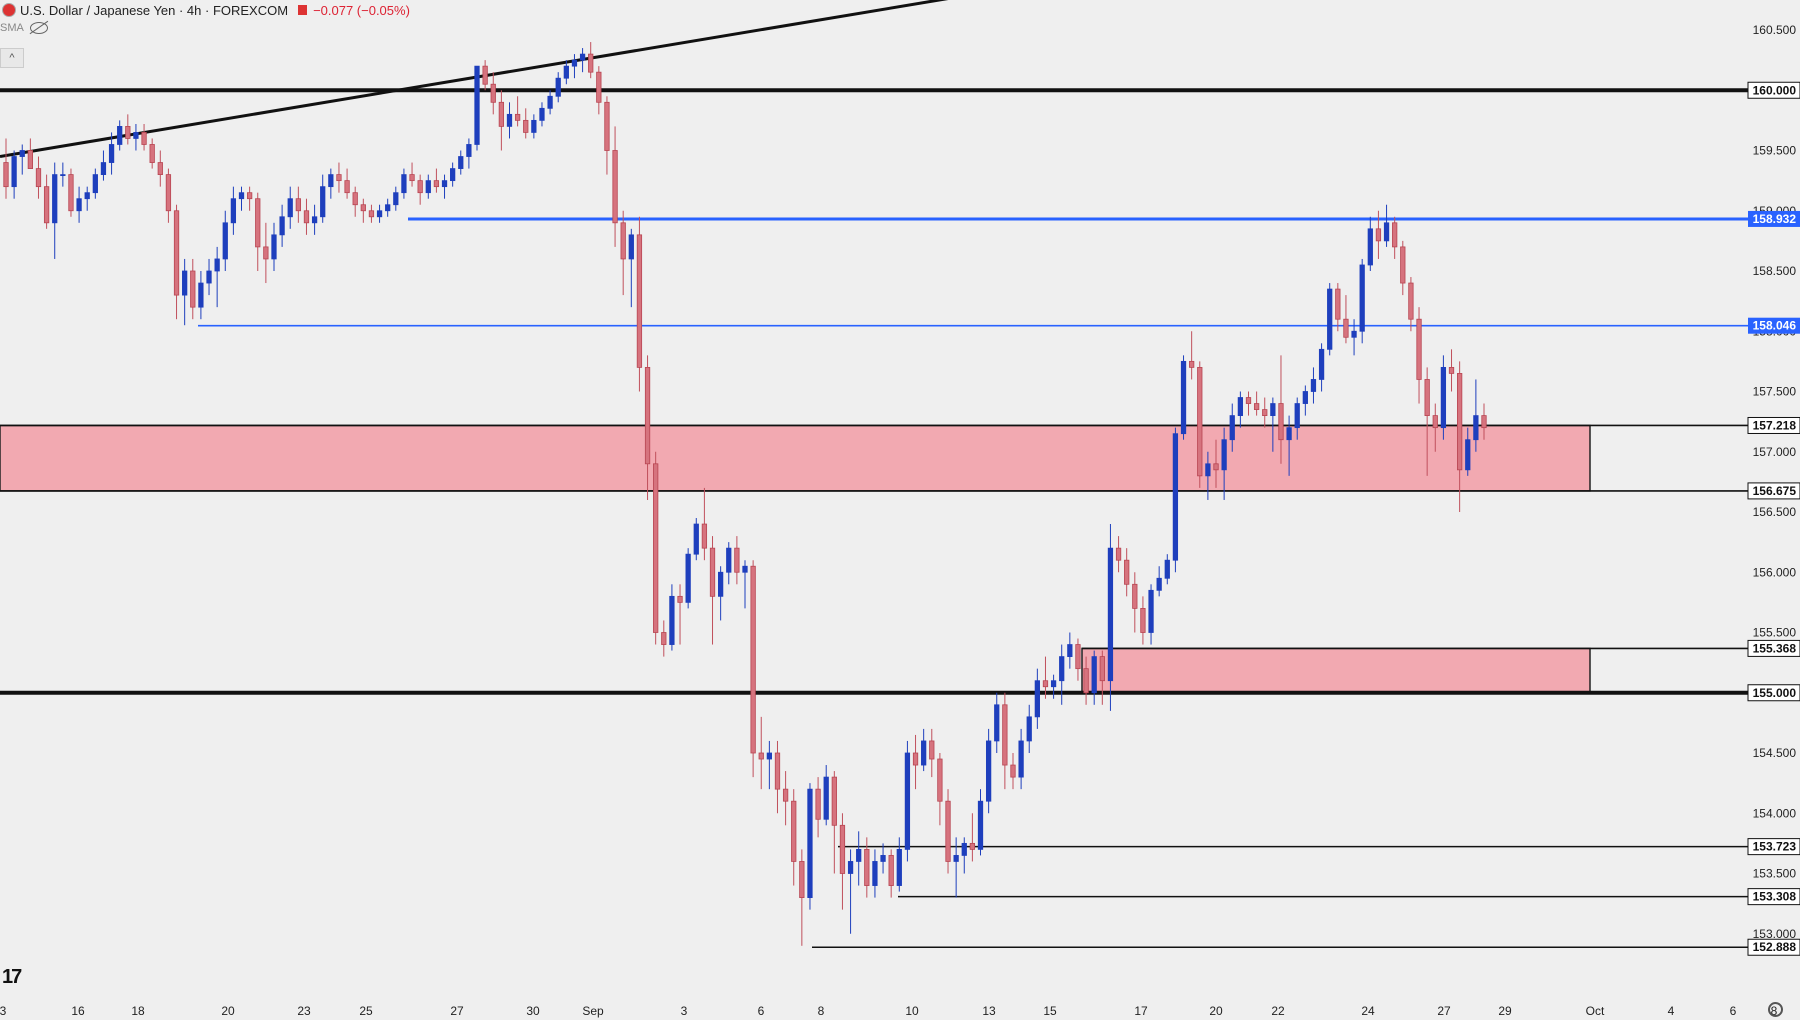 The height and width of the screenshot is (1020, 1800). I want to click on time-tick-label: 6, so click(761, 1011).